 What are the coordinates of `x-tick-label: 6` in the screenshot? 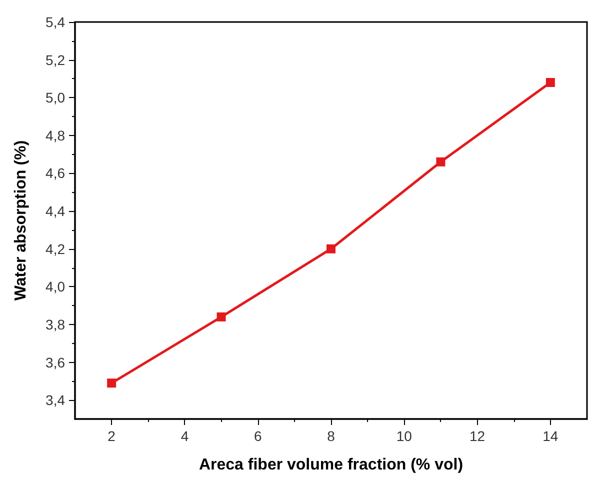 It's located at (258, 436).